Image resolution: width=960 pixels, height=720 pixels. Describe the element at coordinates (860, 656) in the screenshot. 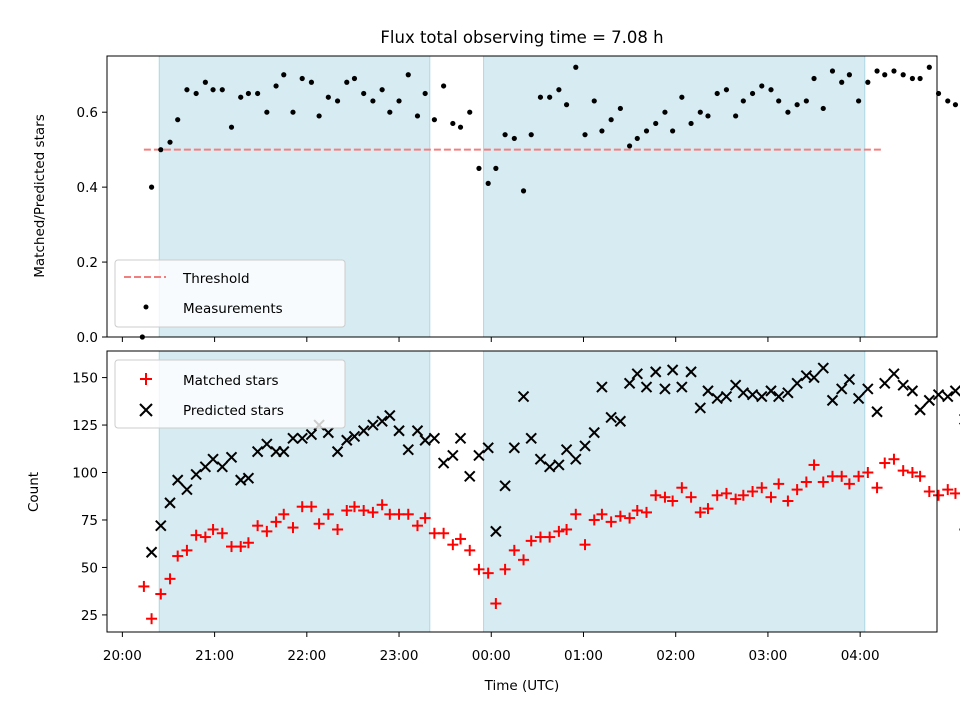

I see `x-tick-label: 04:00` at that location.